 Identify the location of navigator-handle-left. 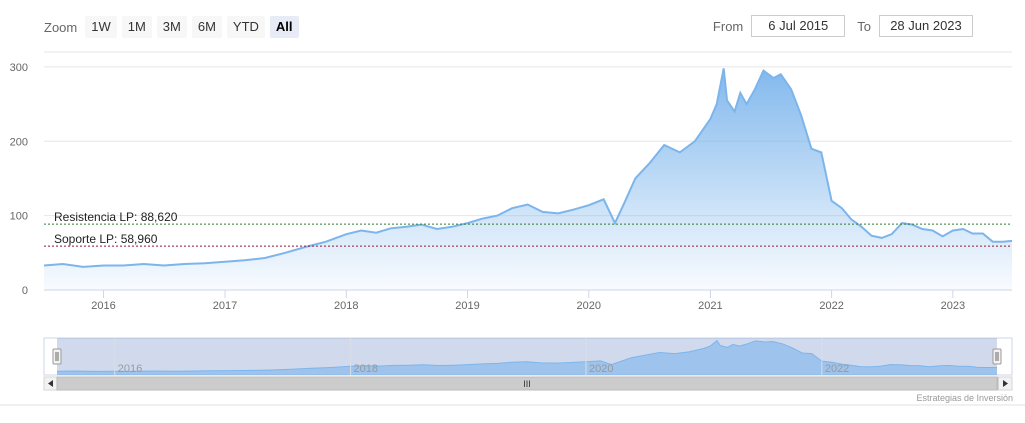
(57, 356).